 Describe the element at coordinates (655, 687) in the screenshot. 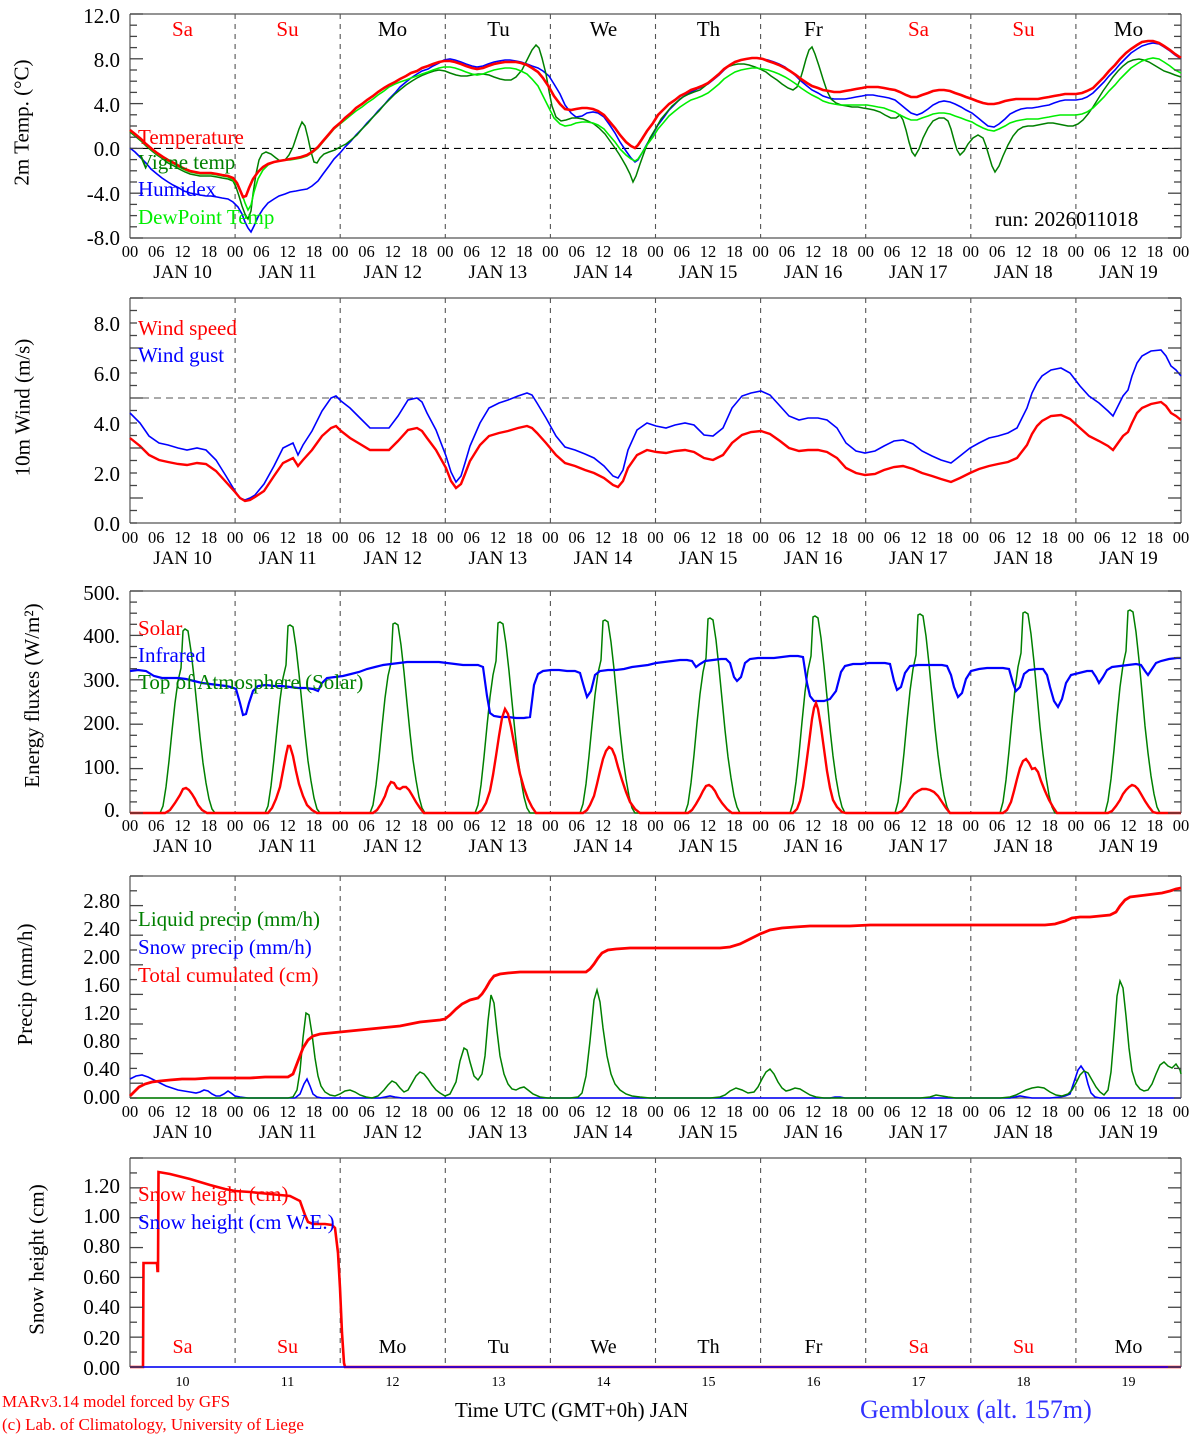

I see `series-infrared` at that location.